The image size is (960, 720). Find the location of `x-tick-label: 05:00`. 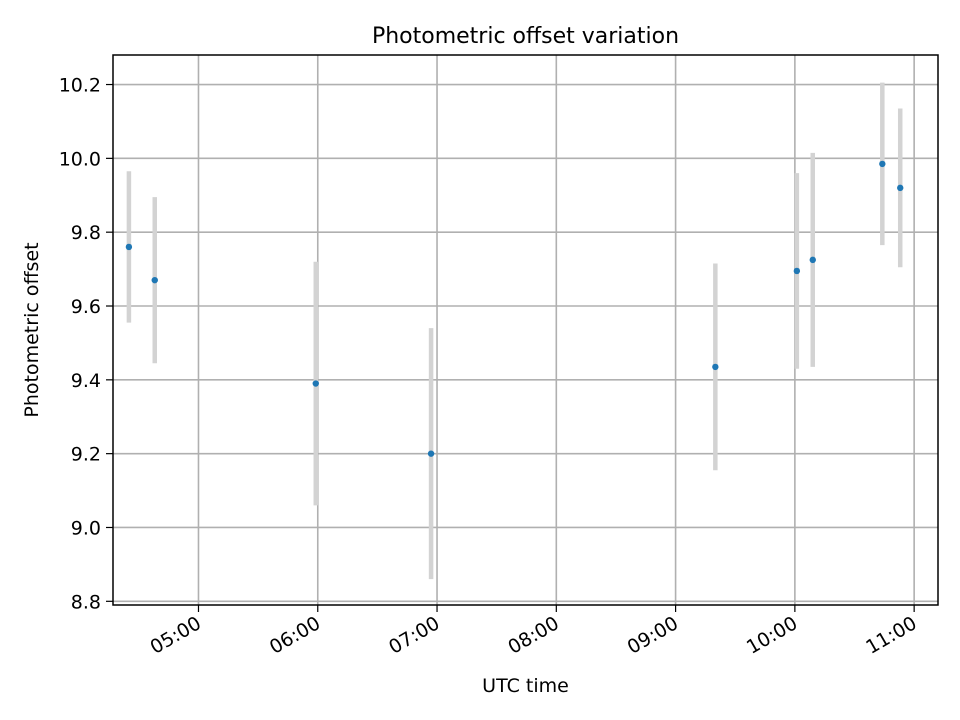

x-tick-label: 05:00 is located at coordinates (176, 635).